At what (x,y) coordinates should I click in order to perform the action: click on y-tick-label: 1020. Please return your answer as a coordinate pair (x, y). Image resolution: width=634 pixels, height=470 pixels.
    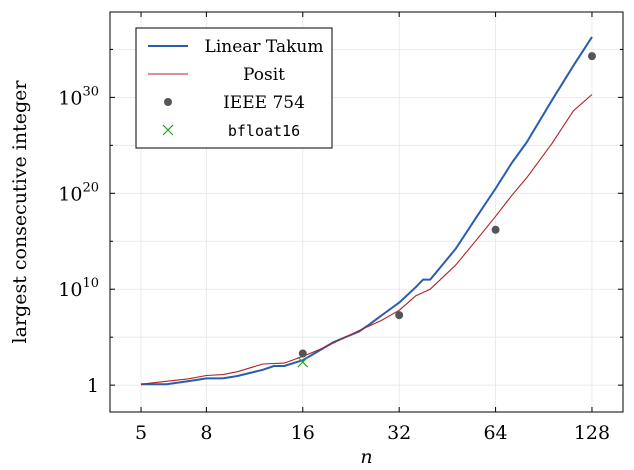
    Looking at the image, I should click on (78, 192).